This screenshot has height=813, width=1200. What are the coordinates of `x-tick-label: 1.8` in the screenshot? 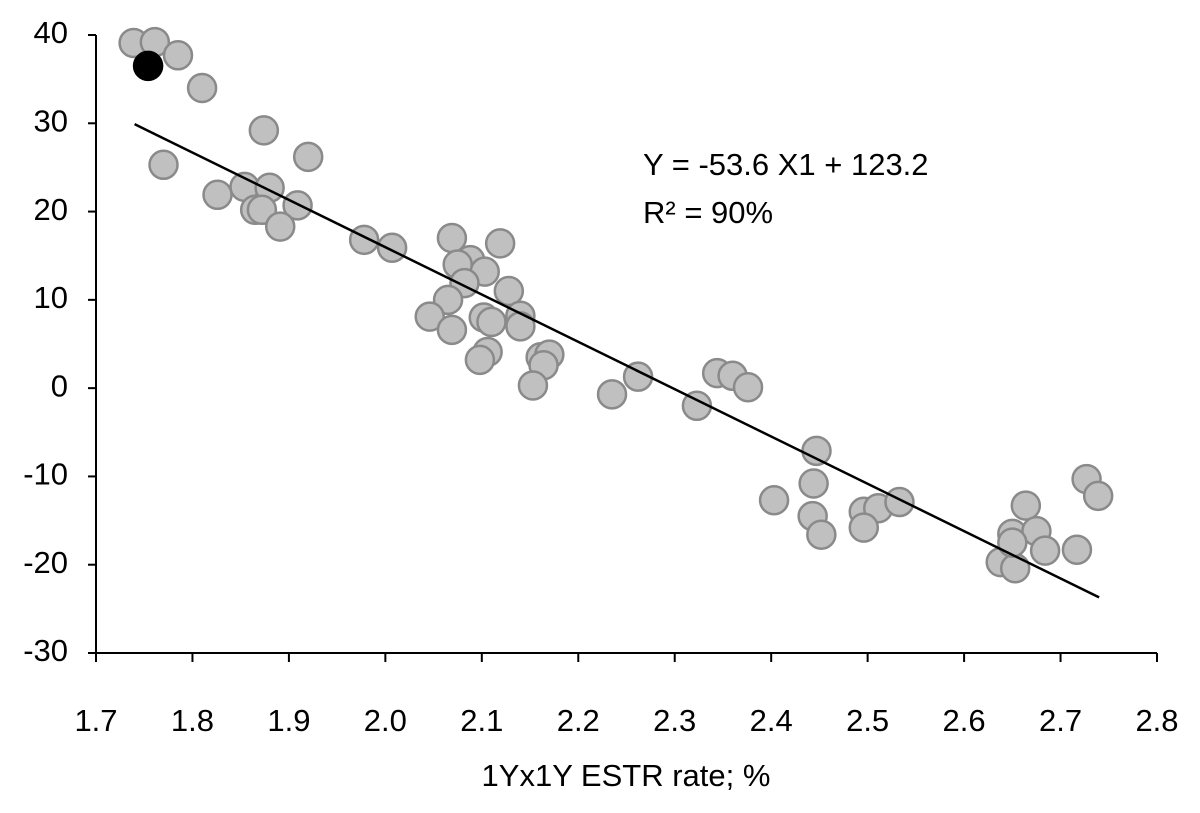 It's located at (192, 720).